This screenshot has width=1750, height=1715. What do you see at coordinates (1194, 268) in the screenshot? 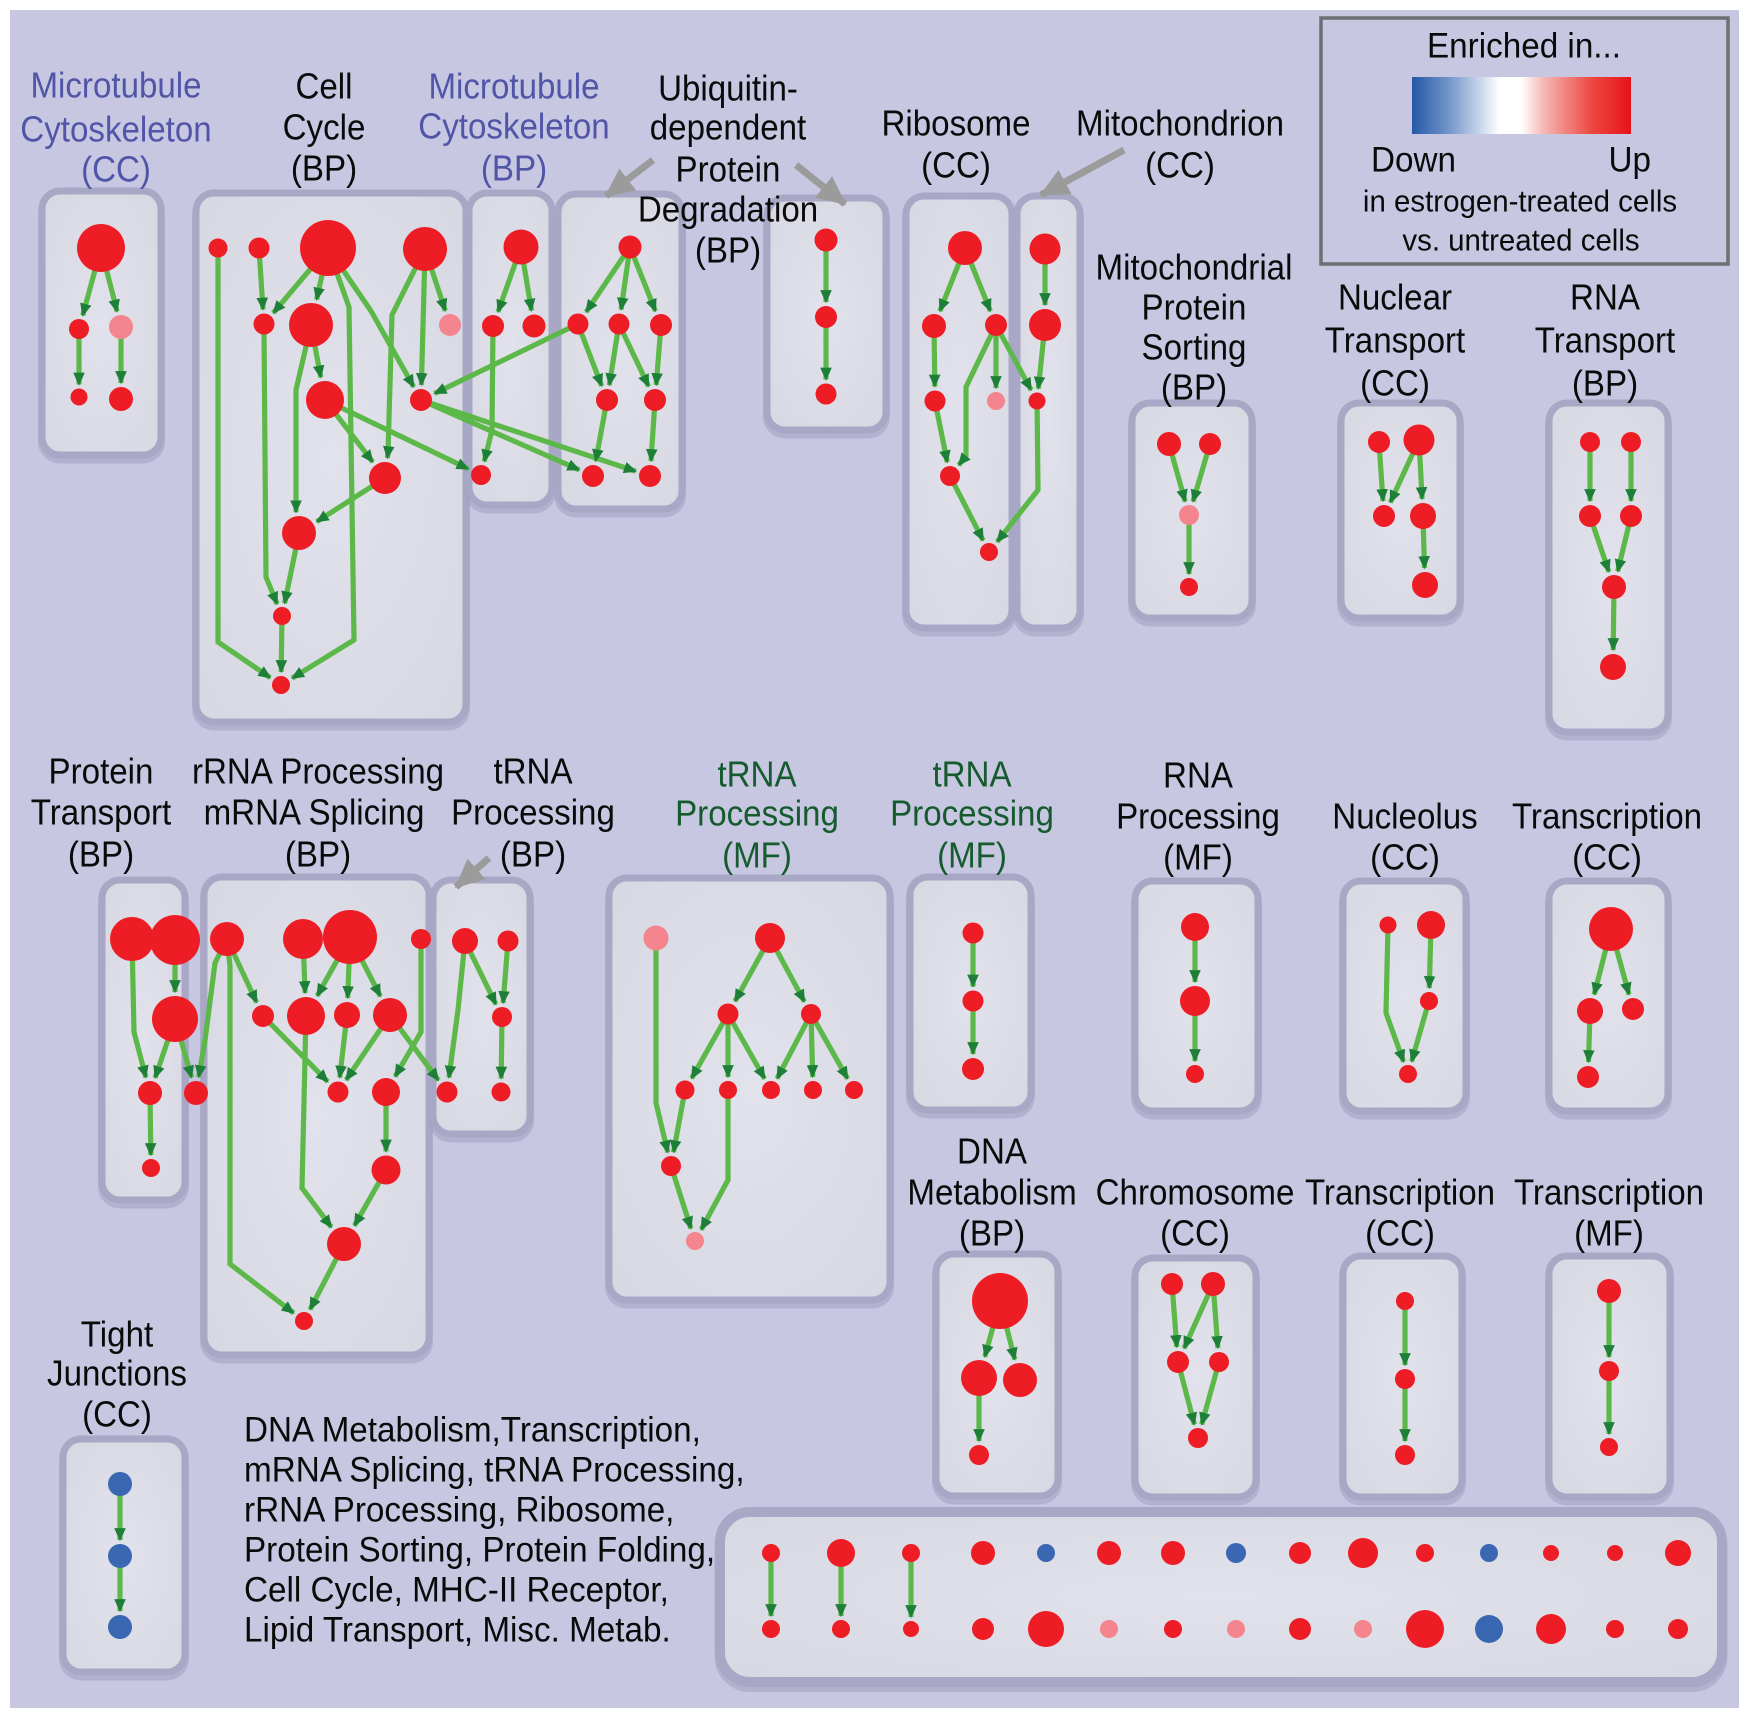
I see `svg-text: Mitochondrial` at bounding box center [1194, 268].